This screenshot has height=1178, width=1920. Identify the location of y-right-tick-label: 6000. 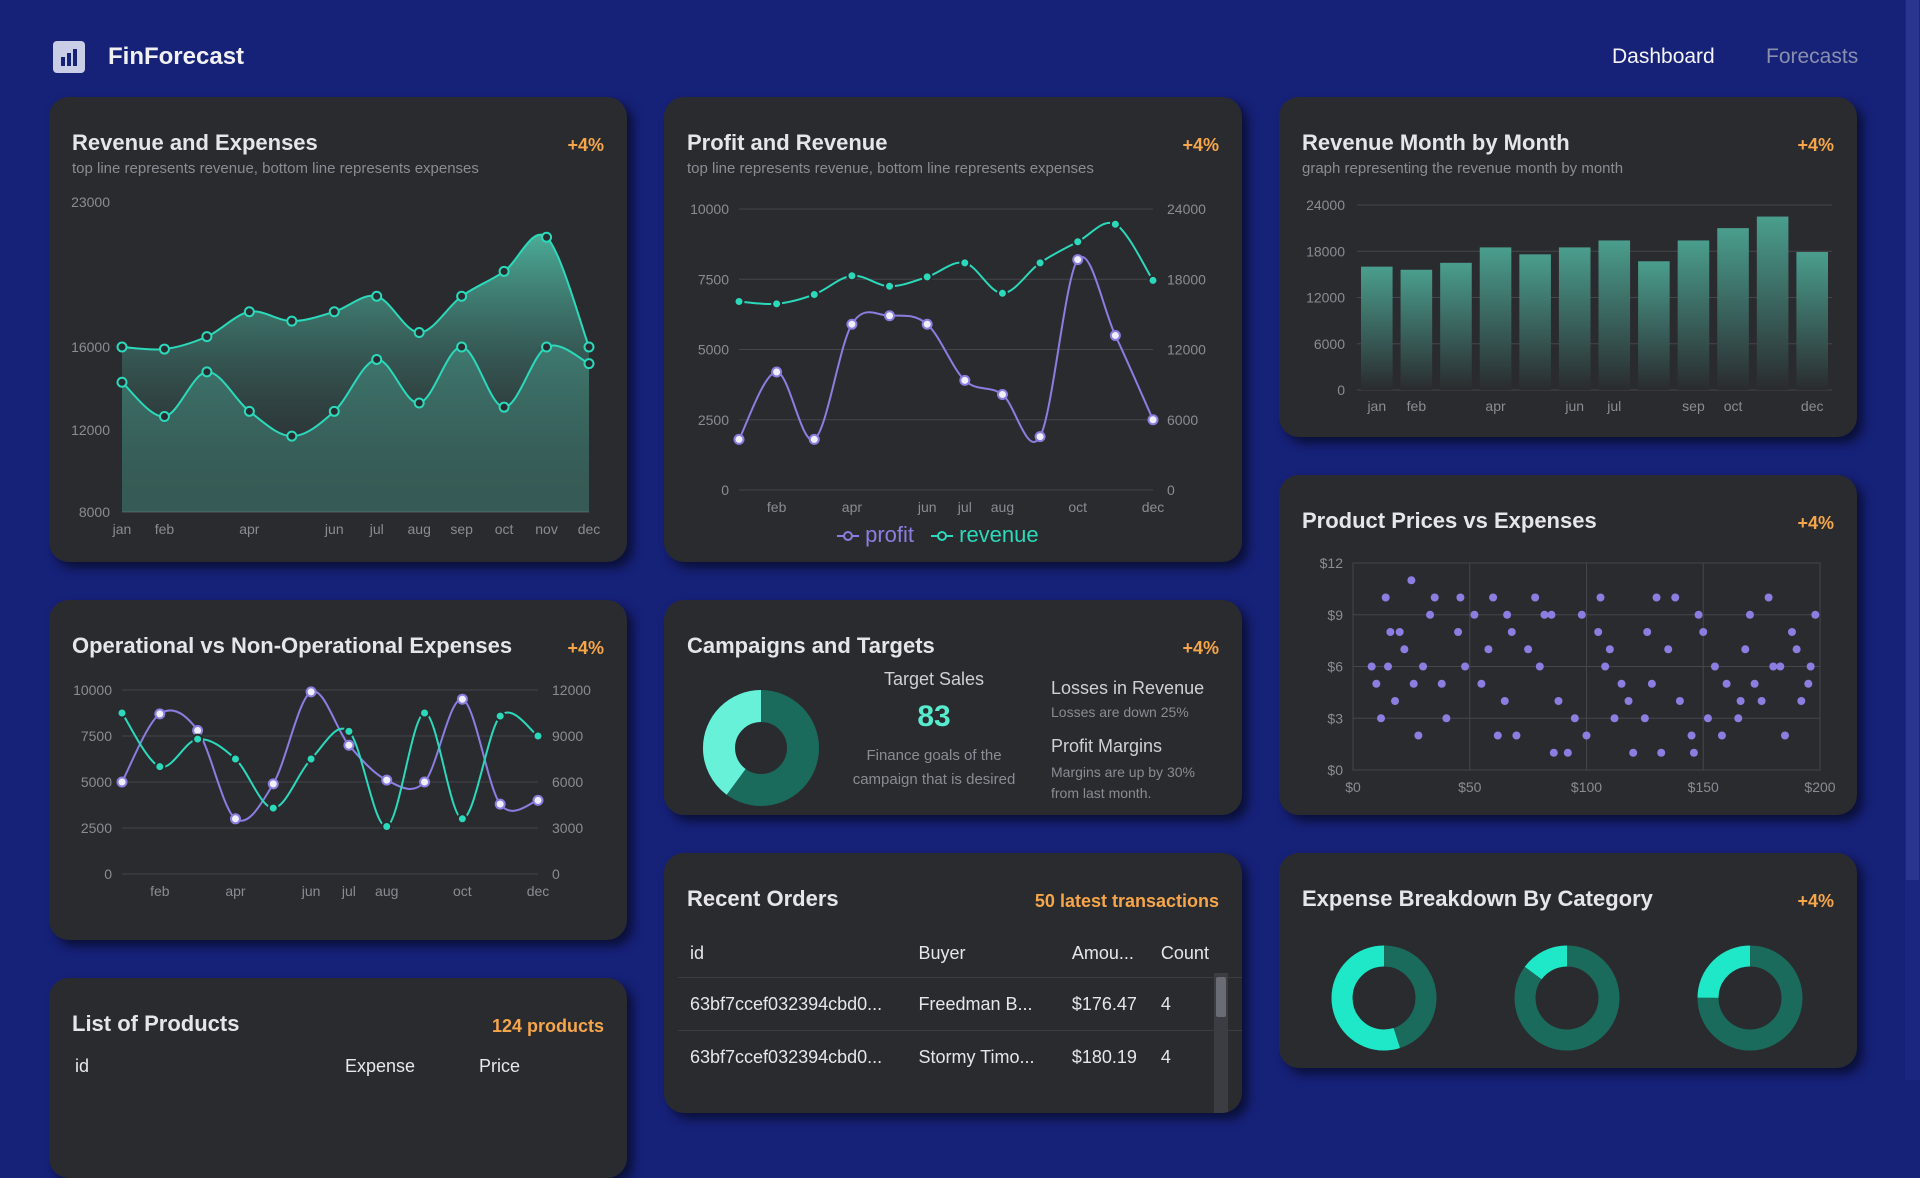
(1182, 420).